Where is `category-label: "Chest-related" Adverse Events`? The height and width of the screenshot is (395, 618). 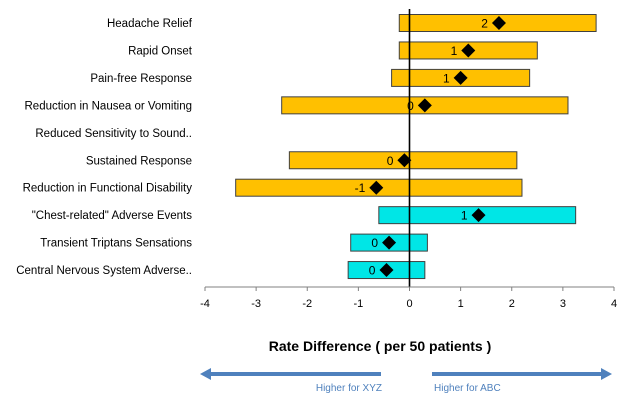
category-label: "Chest-related" Adverse Events is located at coordinates (112, 216).